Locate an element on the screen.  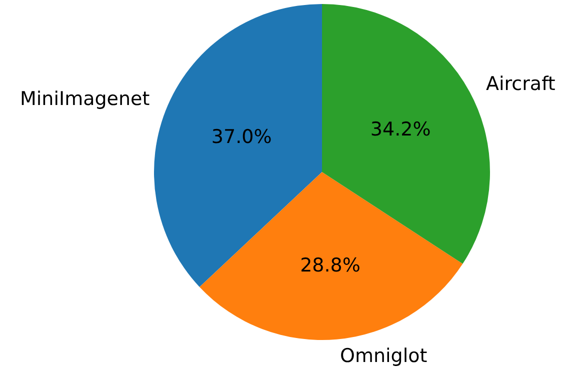
data-label: 34.2% is located at coordinates (400, 129).